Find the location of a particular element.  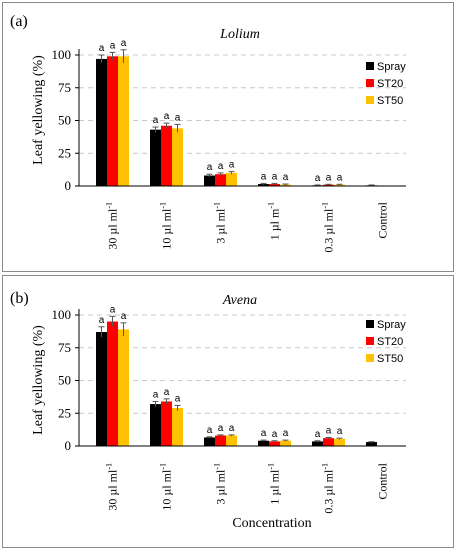

panel-a-legend-swatch-st20 is located at coordinates (370, 83).